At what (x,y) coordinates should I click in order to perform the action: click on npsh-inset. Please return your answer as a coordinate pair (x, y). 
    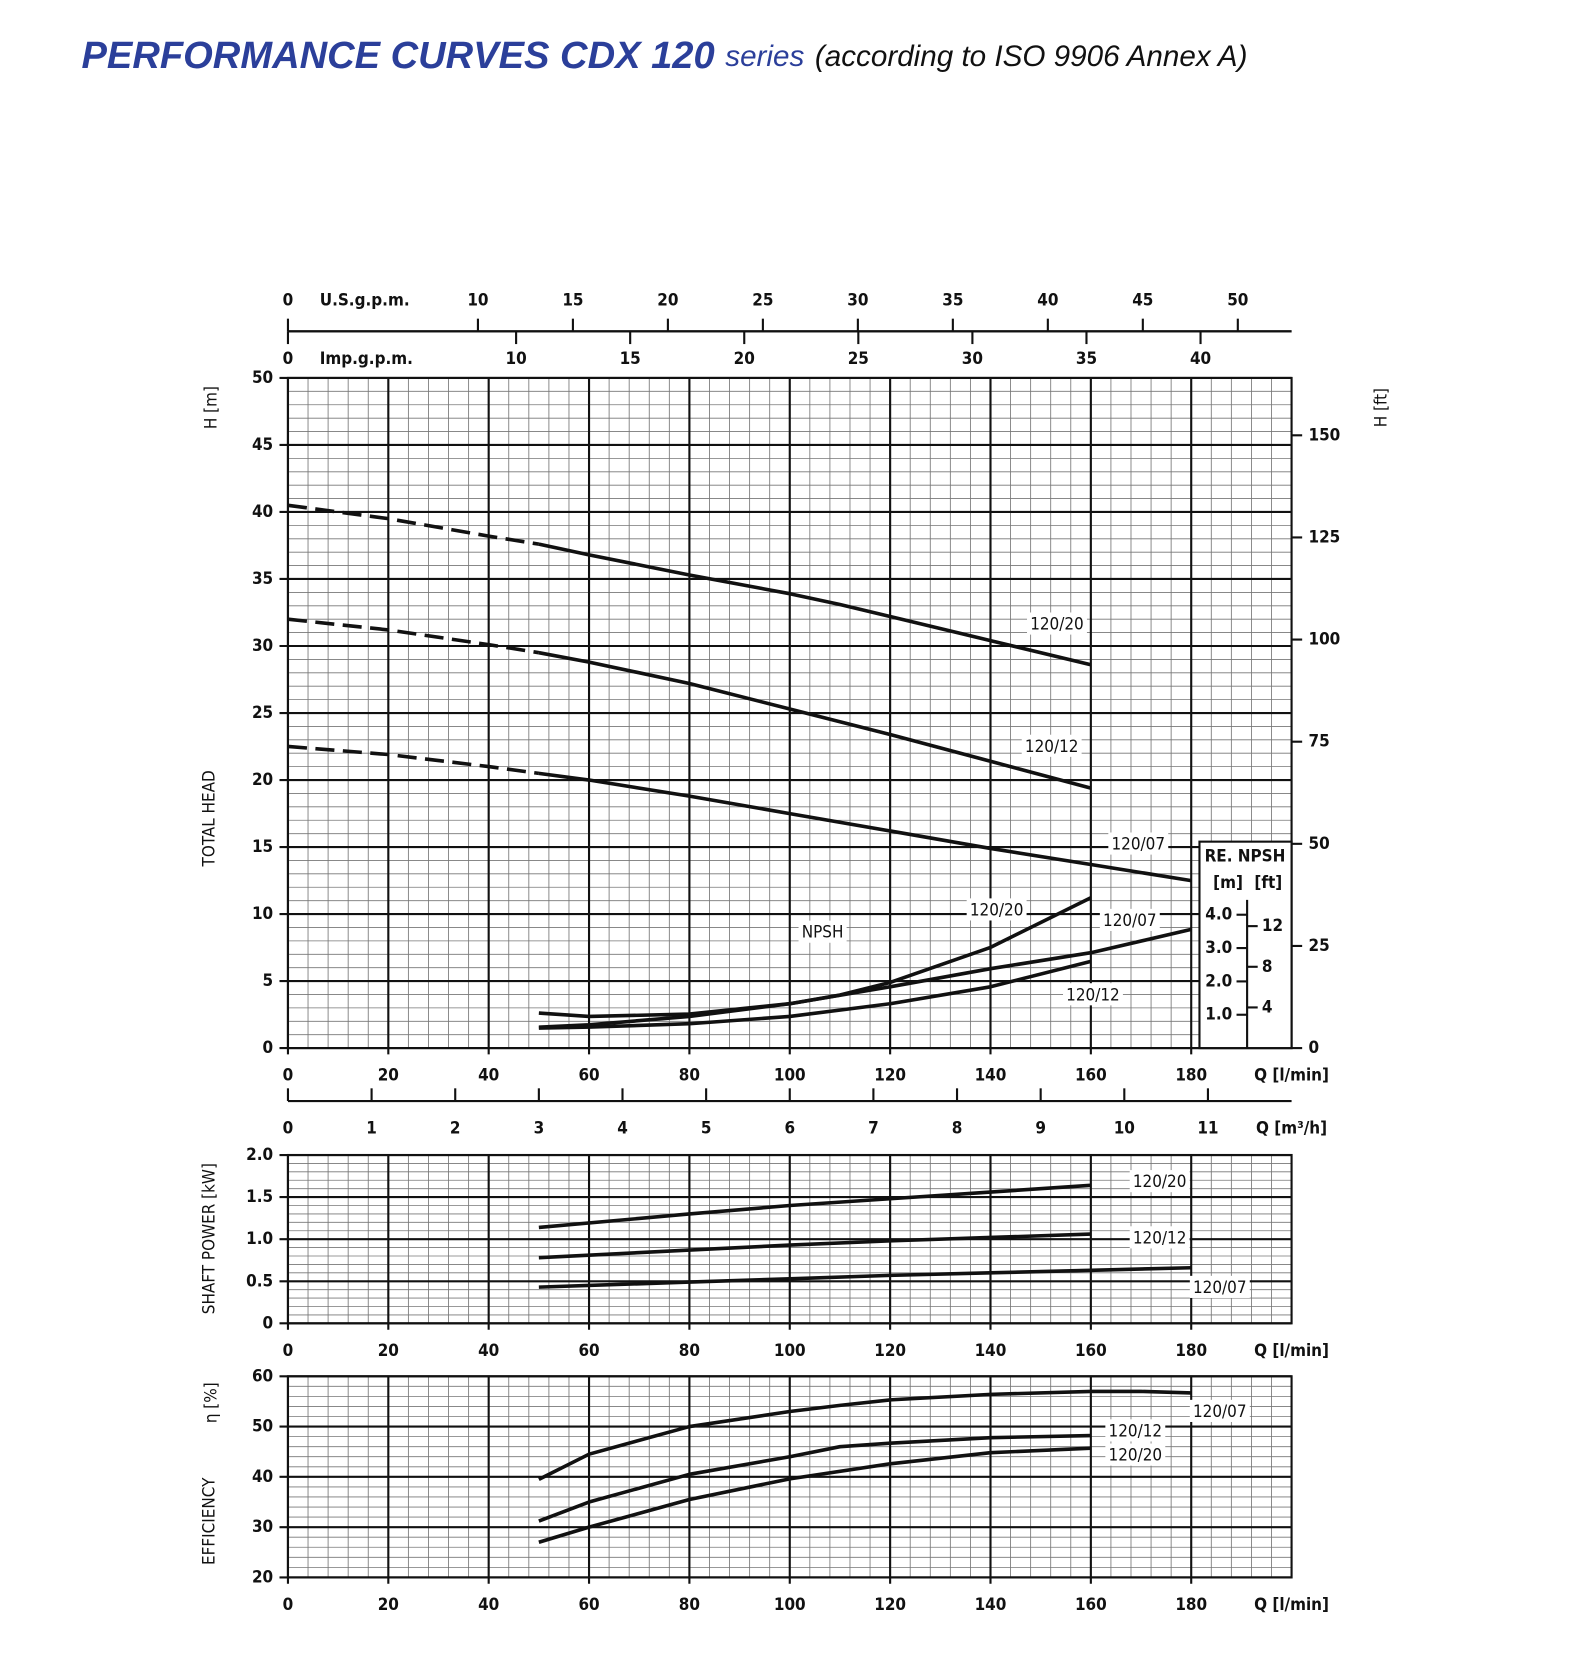
    Looking at the image, I should click on (1245, 945).